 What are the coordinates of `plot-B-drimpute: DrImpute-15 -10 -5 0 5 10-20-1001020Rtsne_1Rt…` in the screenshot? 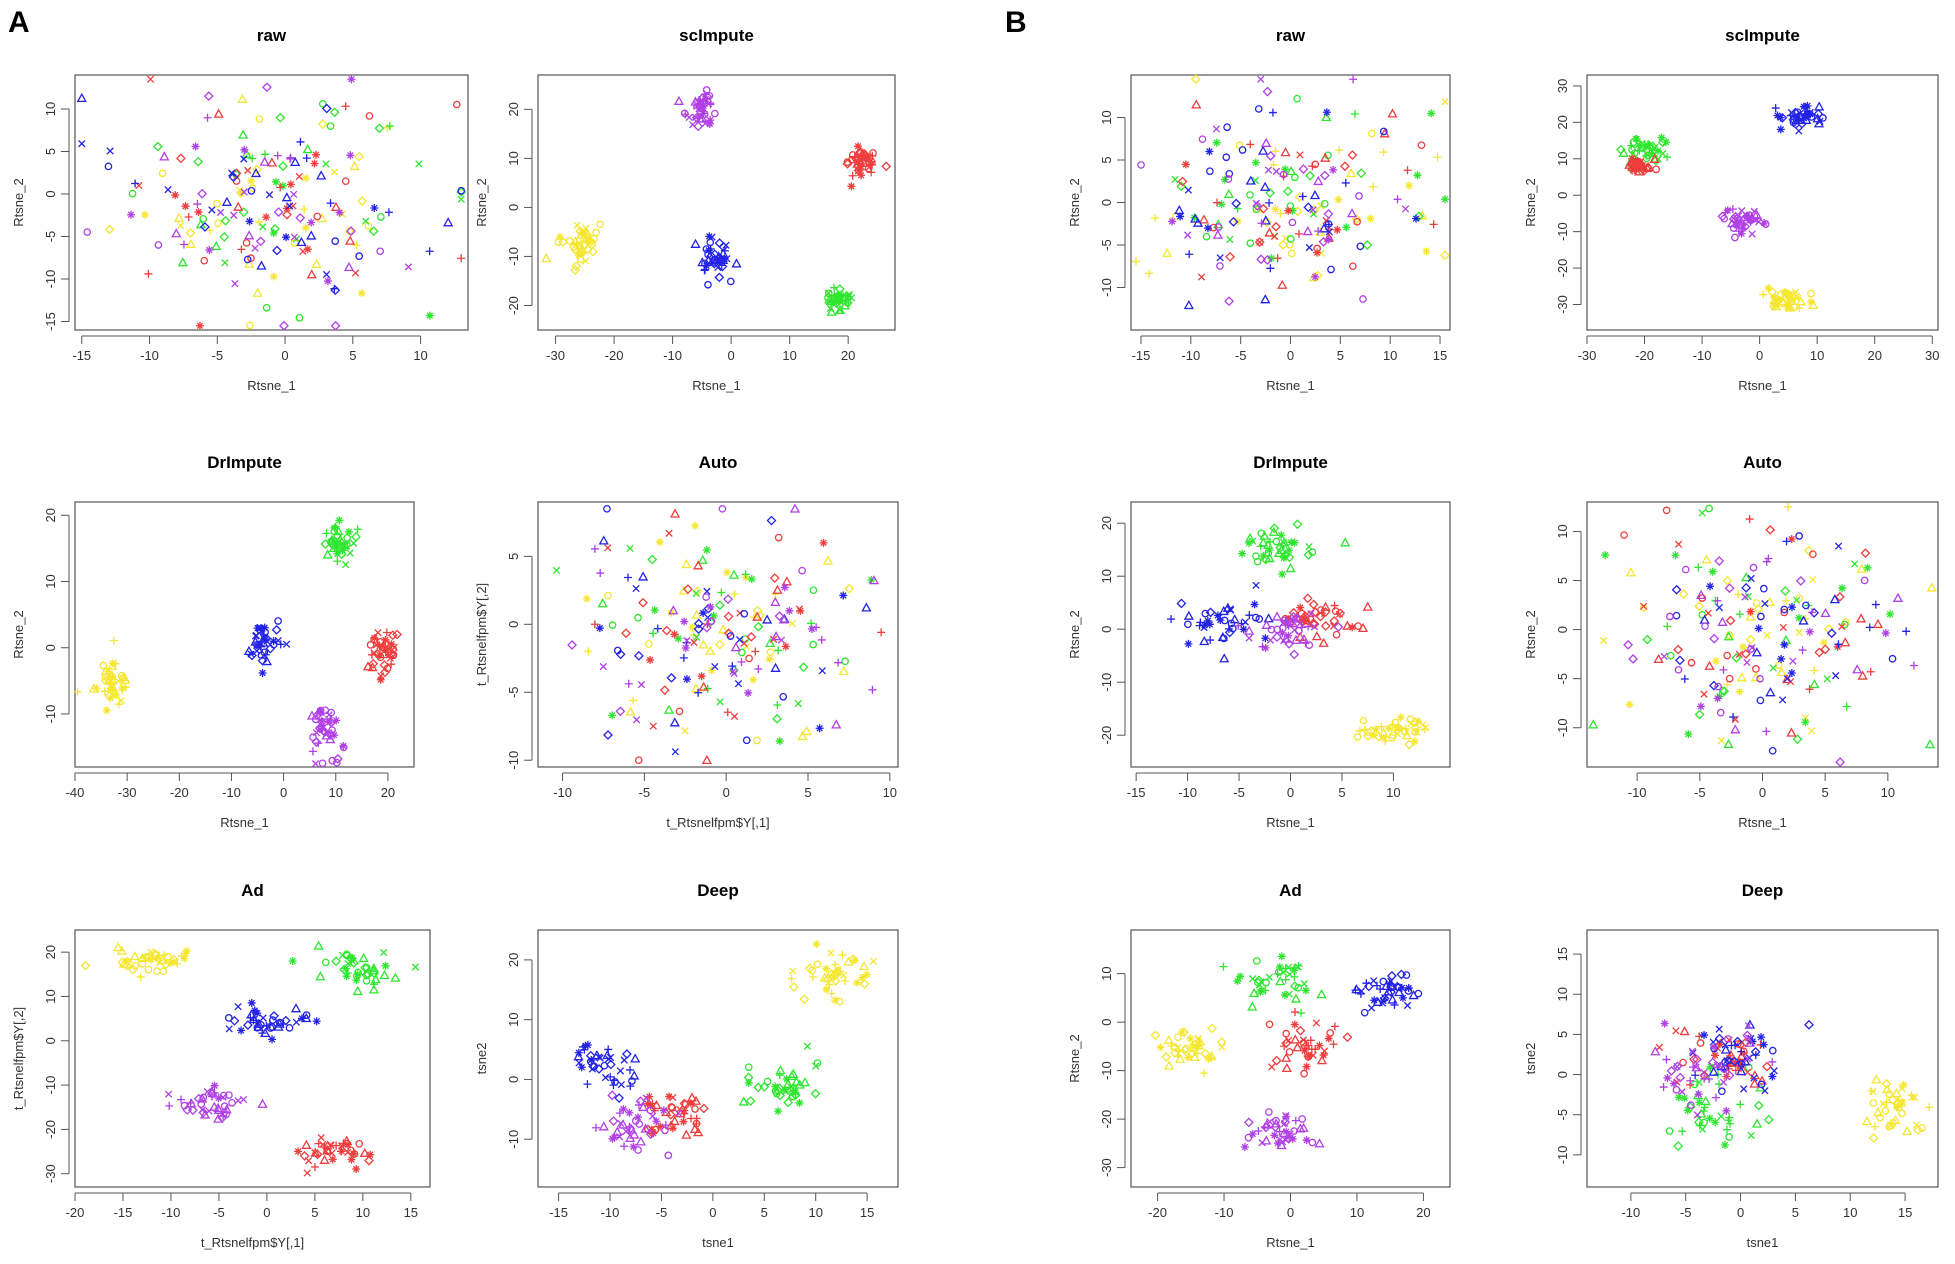 It's located at (1259, 641).